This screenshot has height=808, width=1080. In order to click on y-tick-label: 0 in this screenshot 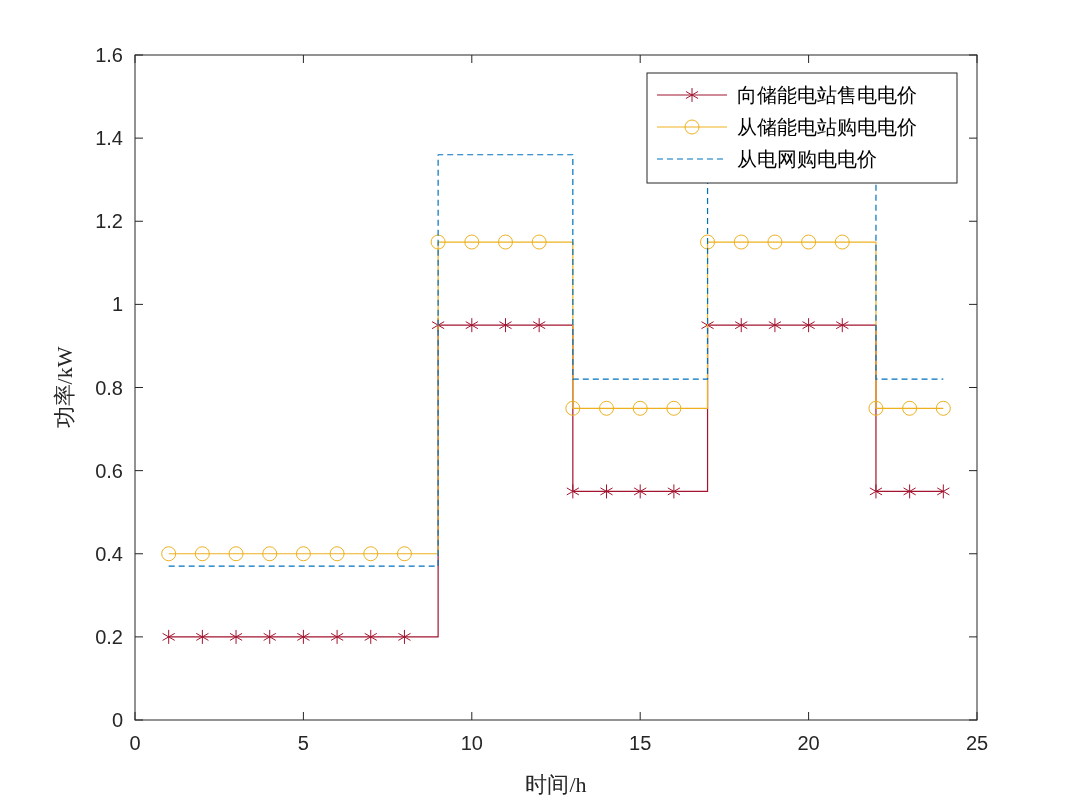, I will do `click(117, 720)`.